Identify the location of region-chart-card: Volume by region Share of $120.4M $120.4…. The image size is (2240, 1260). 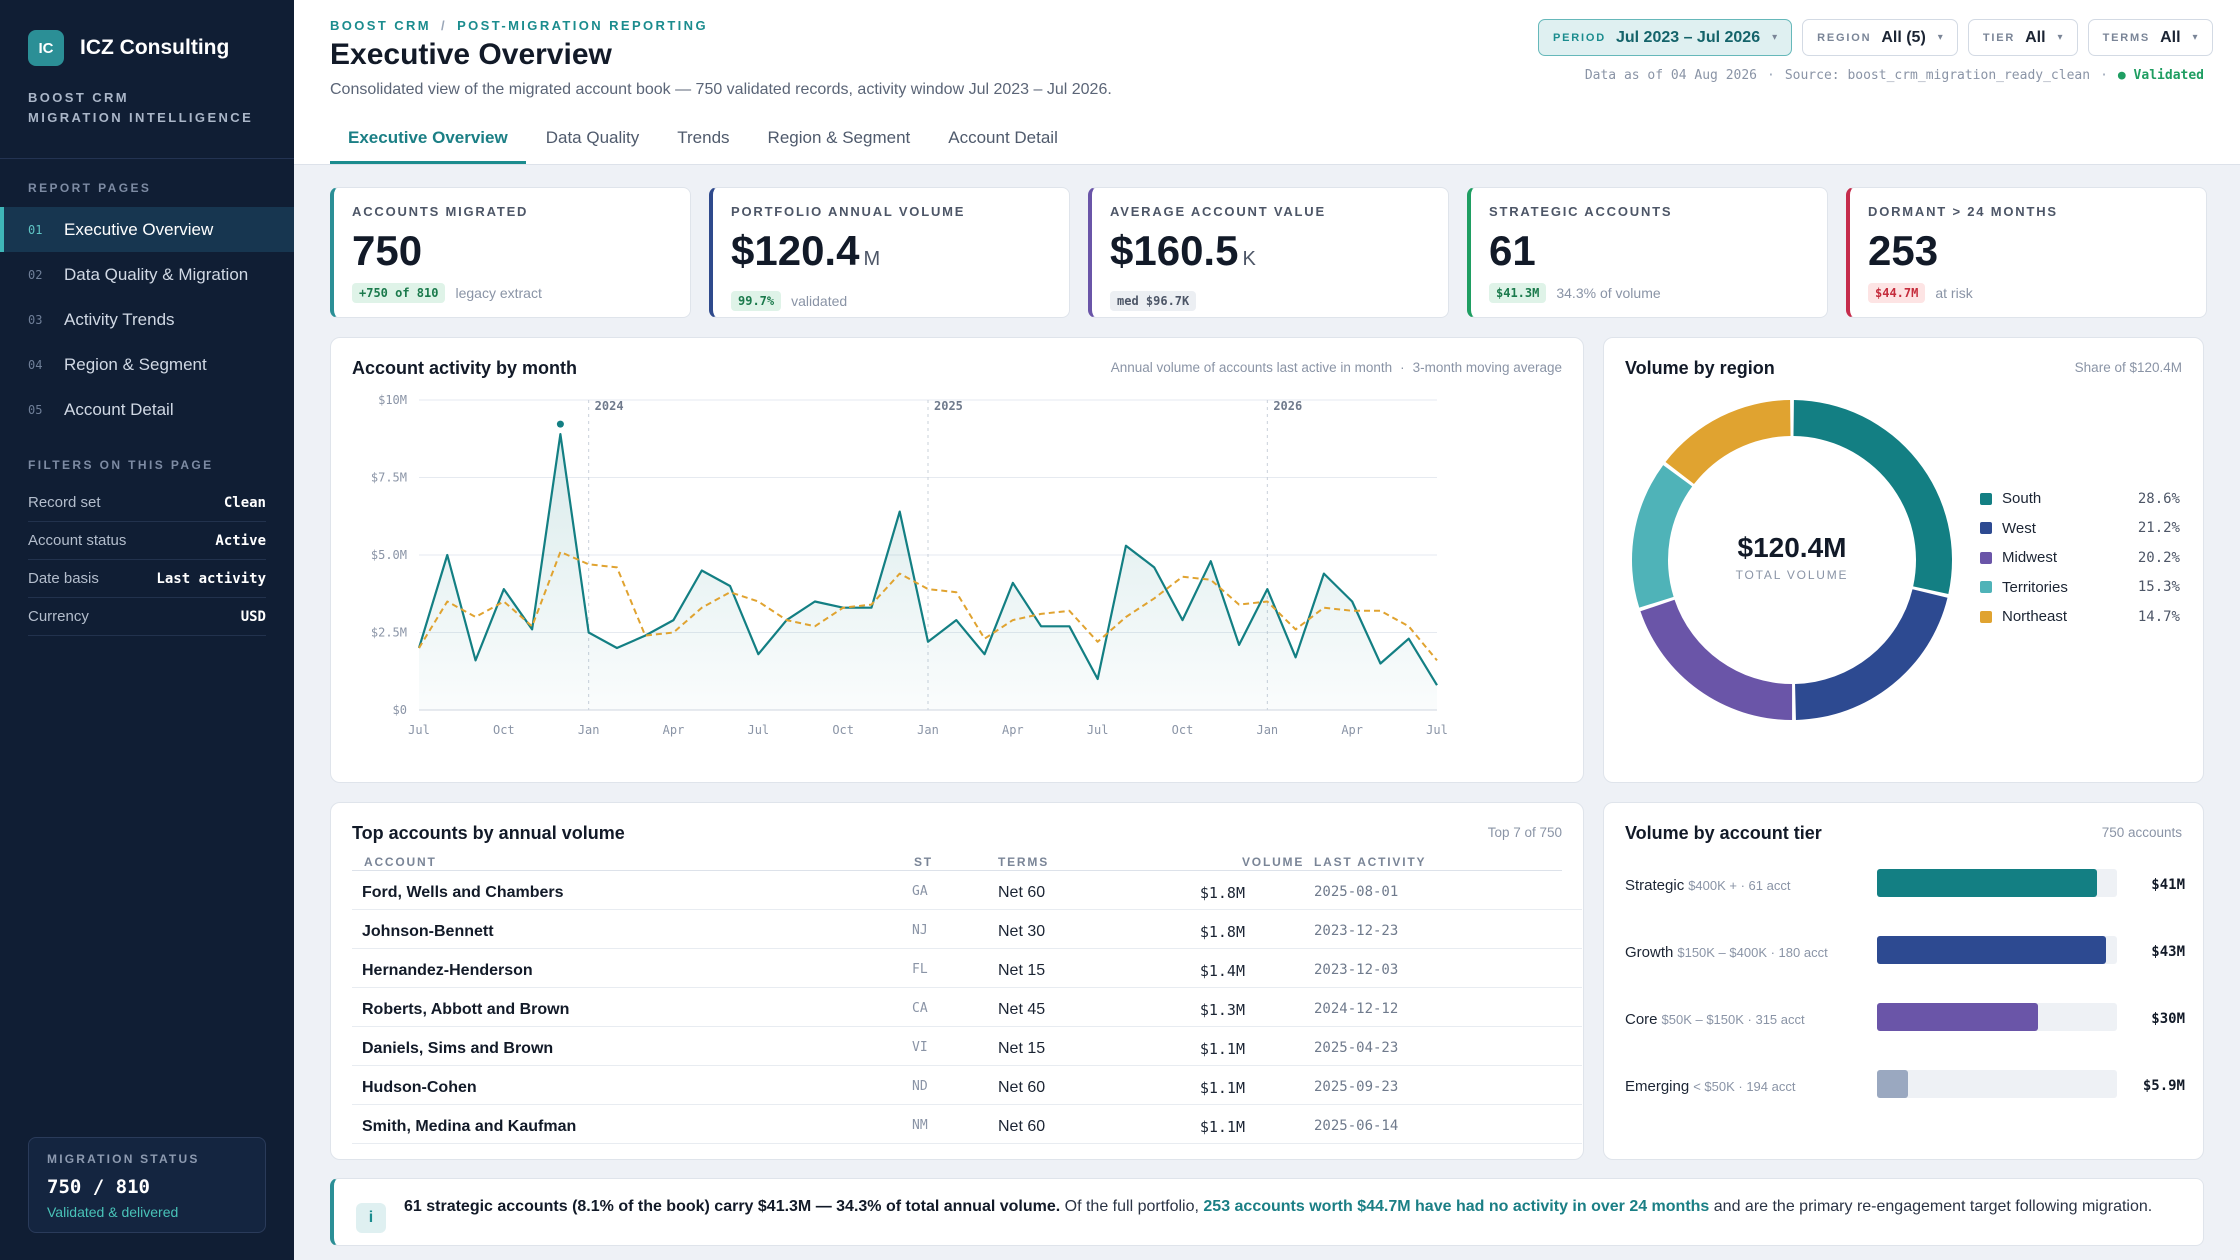
(1903, 560).